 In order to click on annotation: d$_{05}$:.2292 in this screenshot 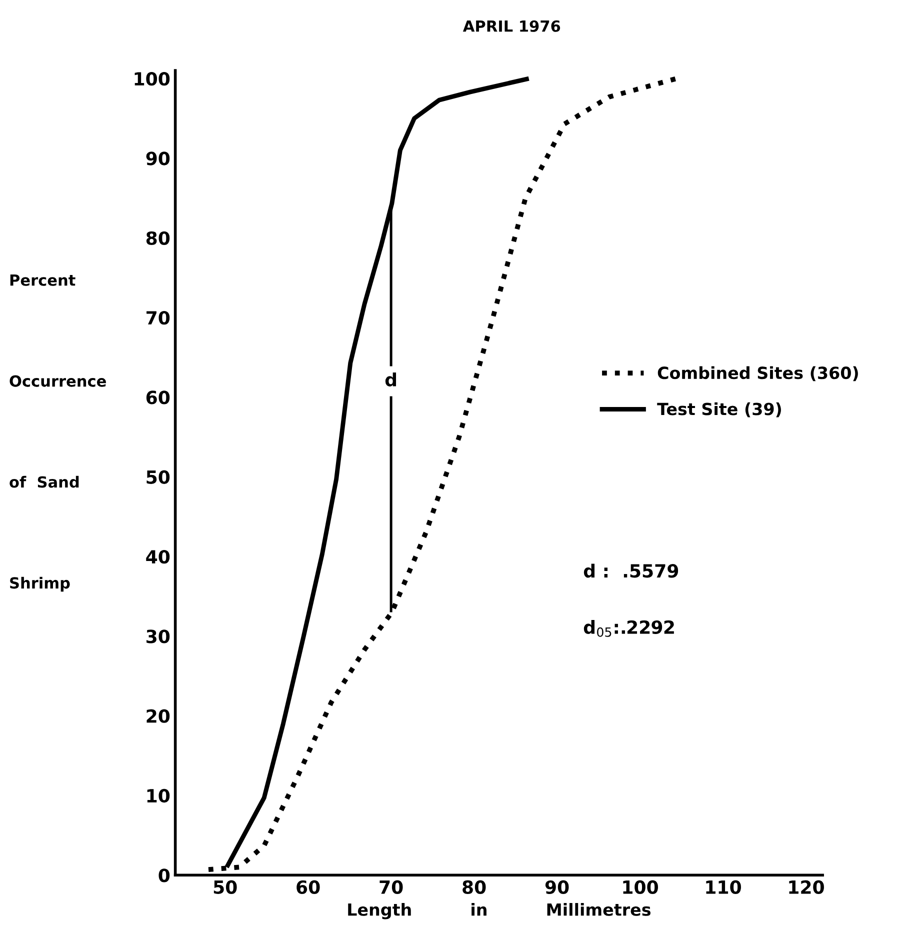, I will do `click(629, 628)`.